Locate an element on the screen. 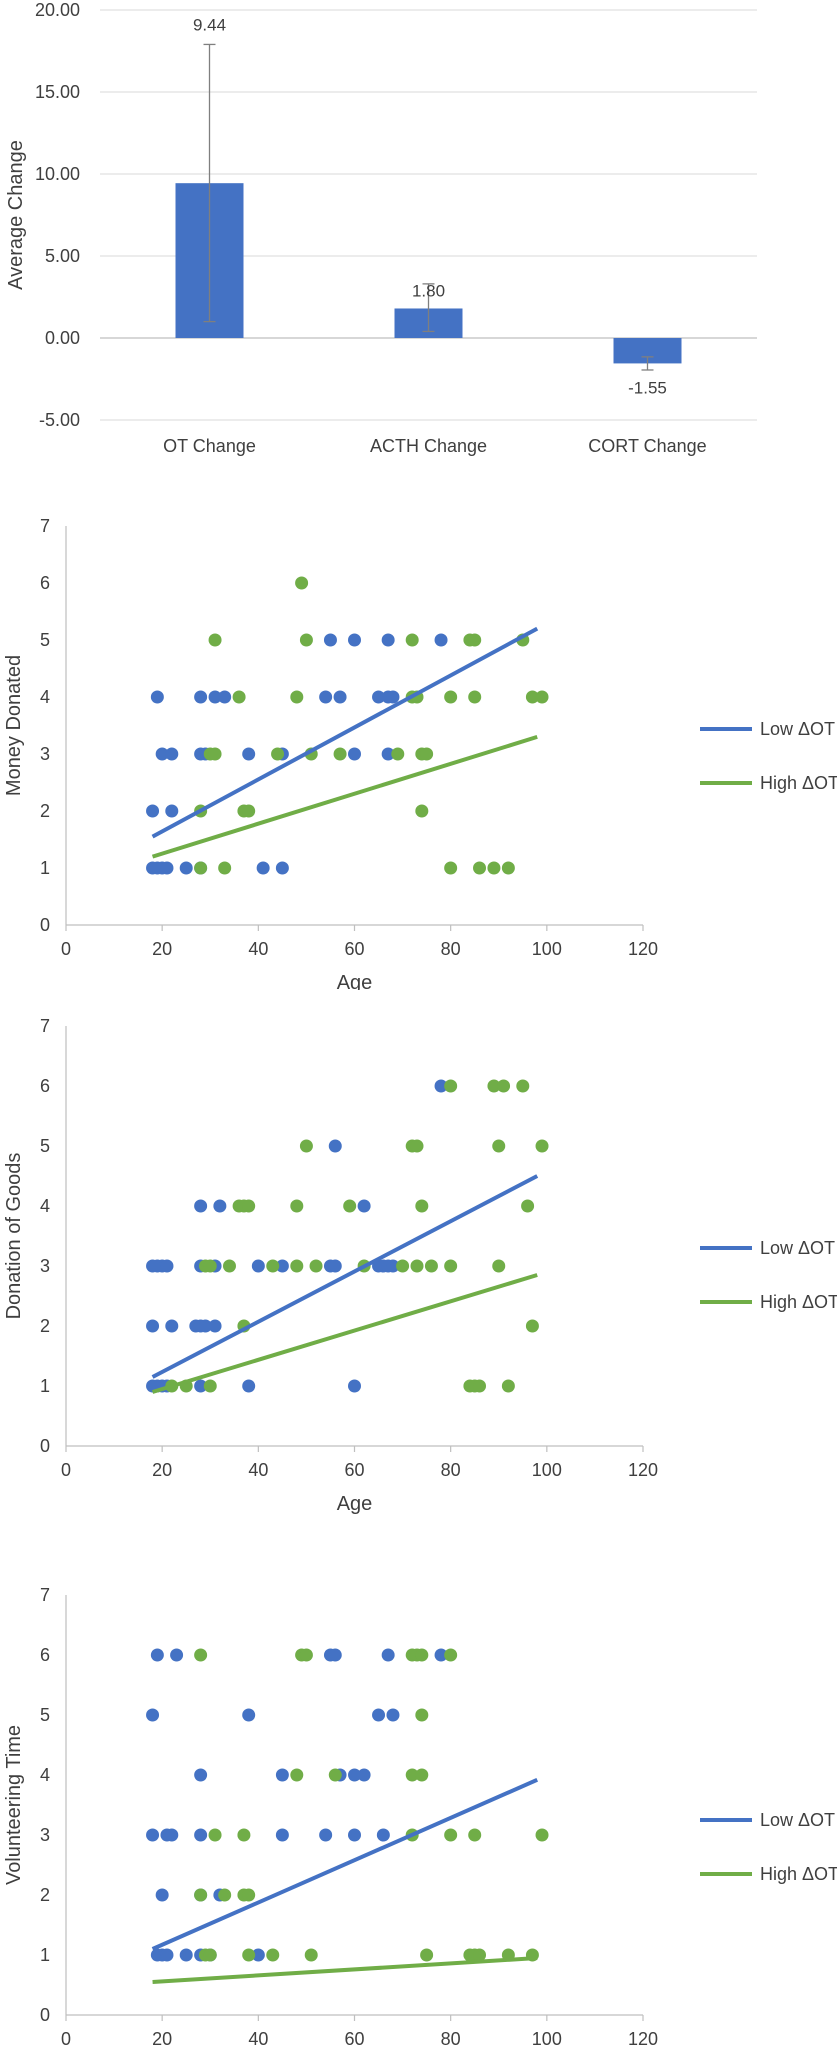 This screenshot has height=2063, width=837. x-tick-label: 60 is located at coordinates (354, 2039).